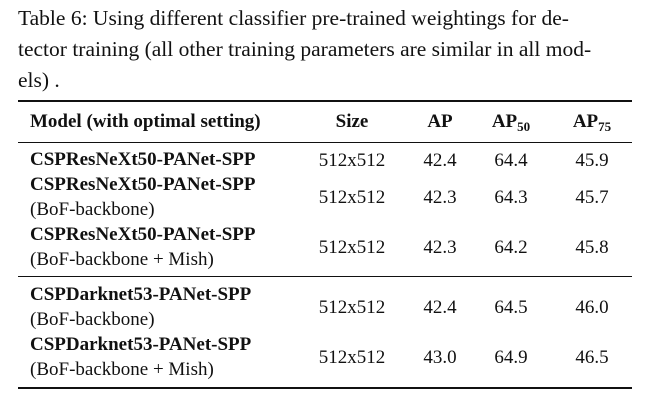  I want to click on value-cell: 45.8, so click(592, 247).